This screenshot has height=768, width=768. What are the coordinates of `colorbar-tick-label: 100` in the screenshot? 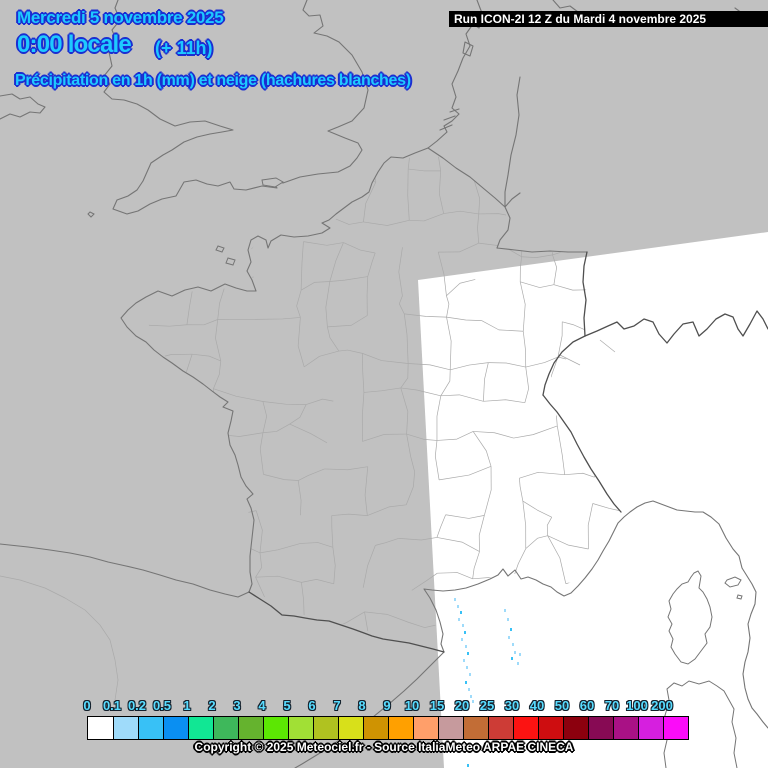 It's located at (637, 705).